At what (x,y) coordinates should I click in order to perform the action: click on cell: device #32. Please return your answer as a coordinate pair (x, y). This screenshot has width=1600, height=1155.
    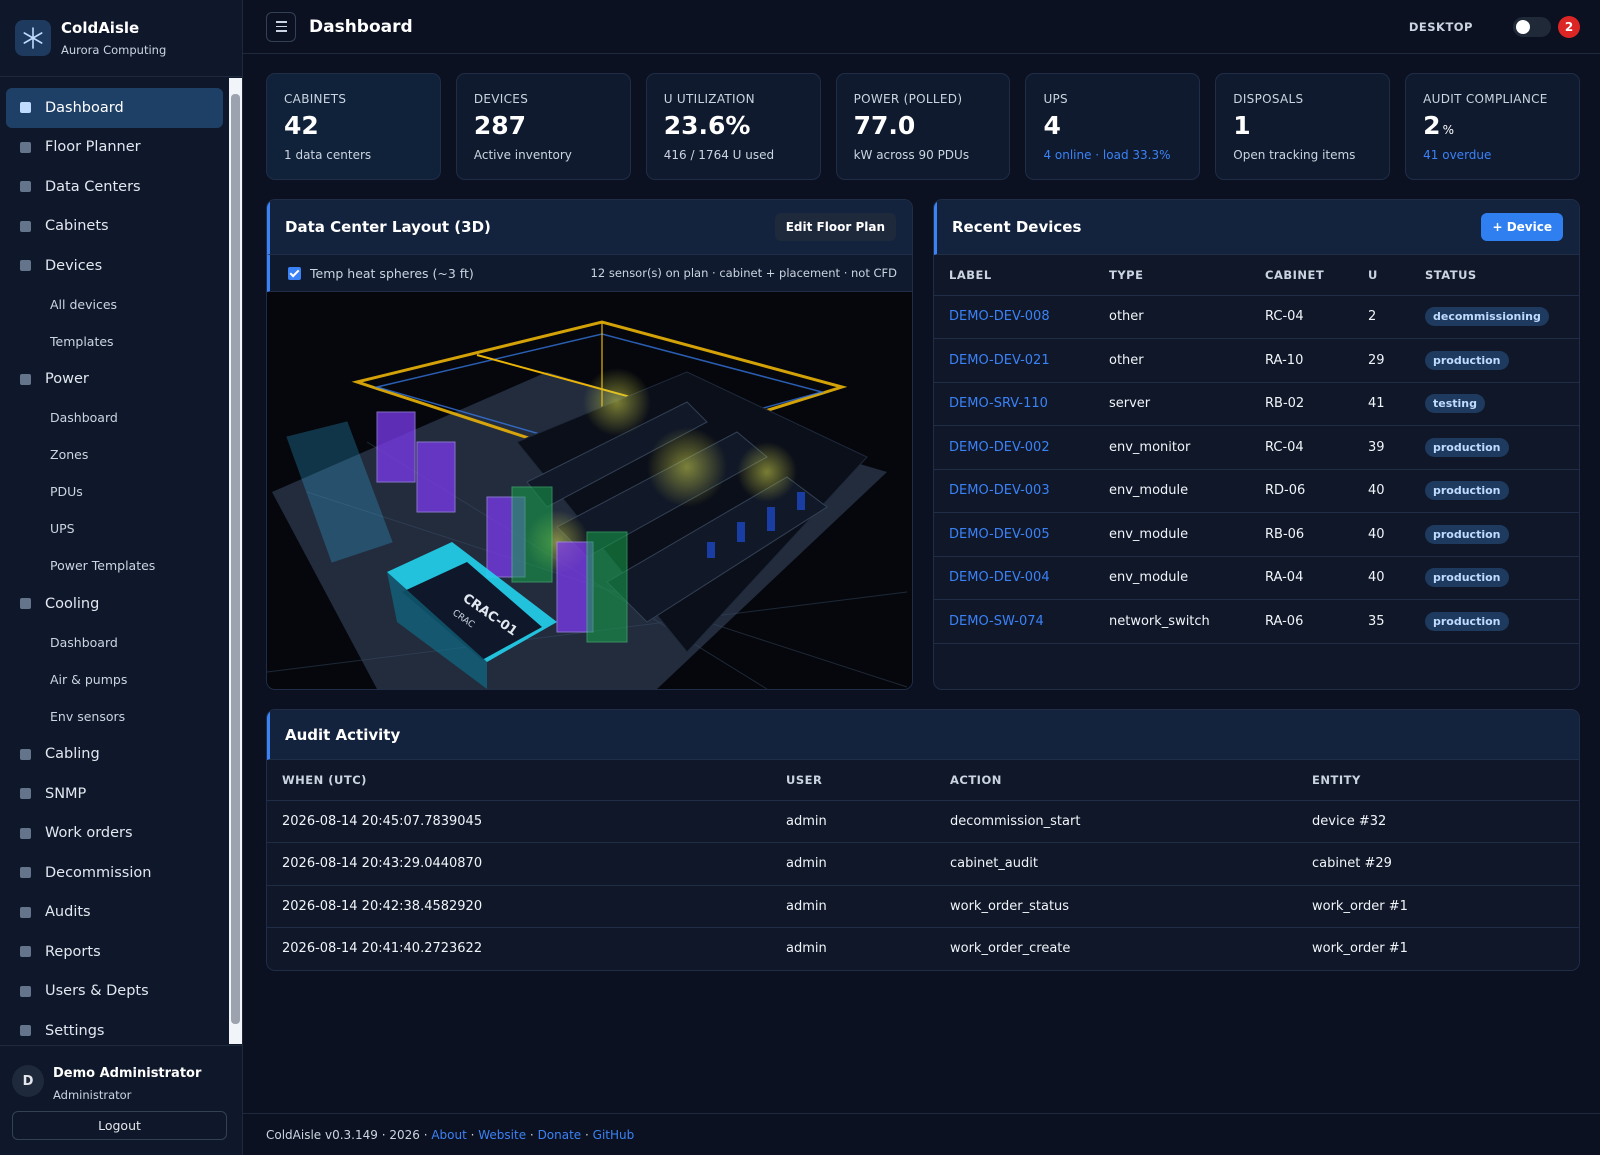
    Looking at the image, I should click on (1438, 821).